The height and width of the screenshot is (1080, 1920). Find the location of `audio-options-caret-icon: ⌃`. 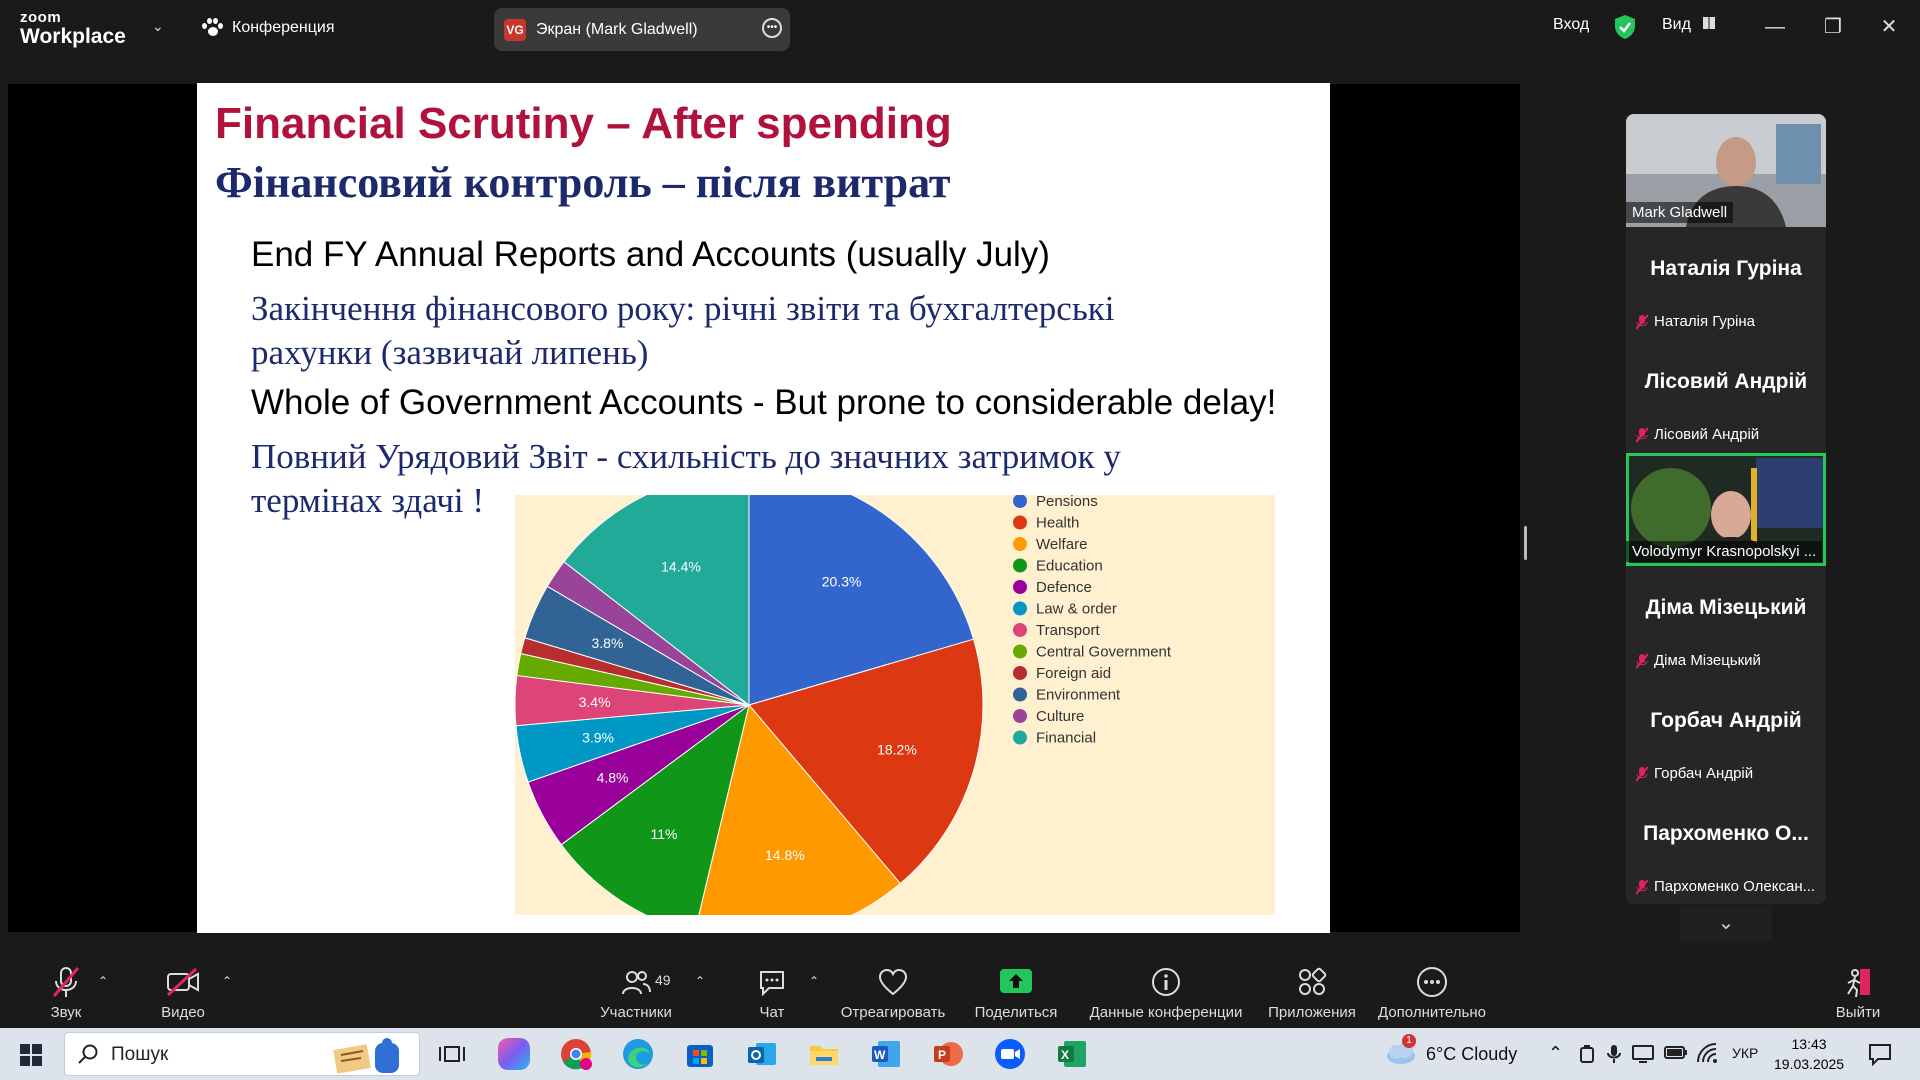

audio-options-caret-icon: ⌃ is located at coordinates (103, 981).